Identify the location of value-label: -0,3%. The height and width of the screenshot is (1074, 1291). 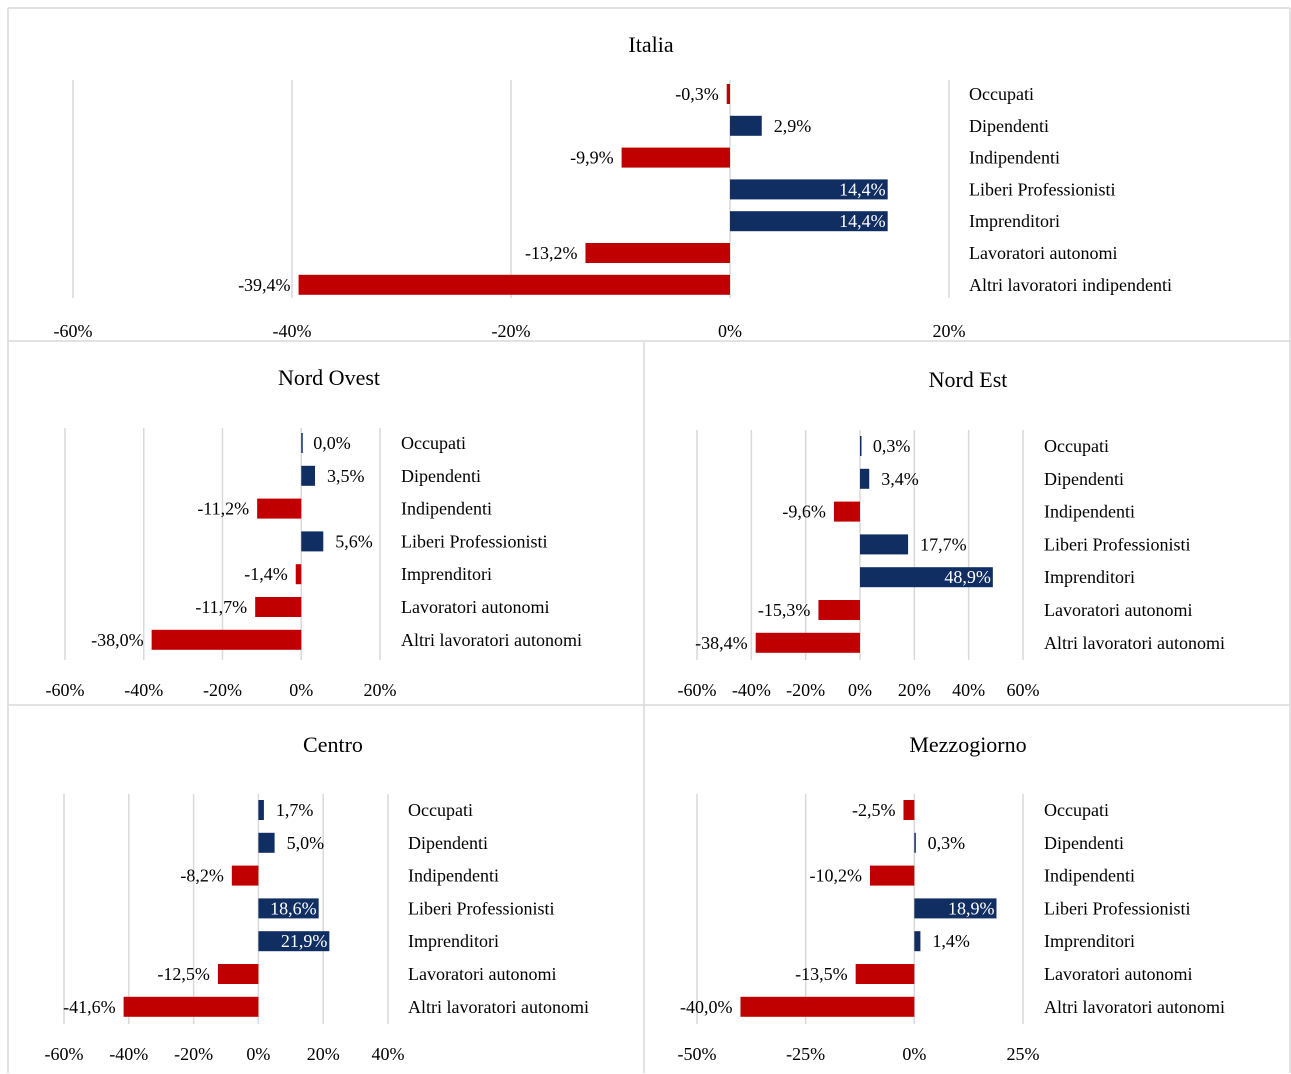
(697, 94).